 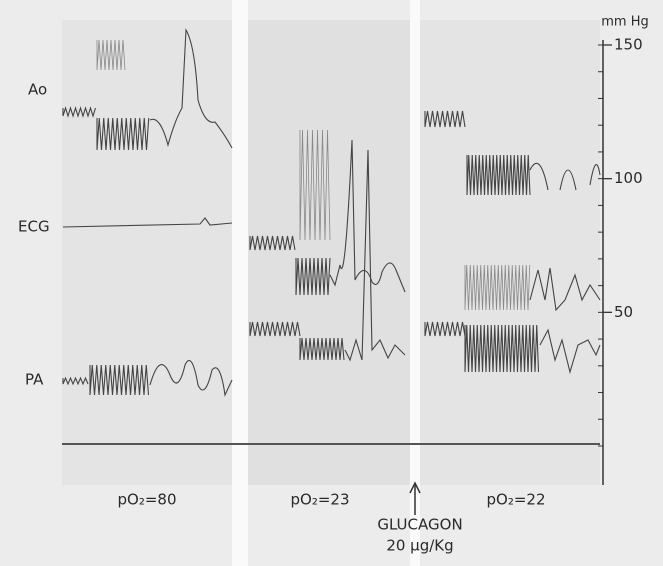 I want to click on trace-label: Ao, so click(x=37, y=90).